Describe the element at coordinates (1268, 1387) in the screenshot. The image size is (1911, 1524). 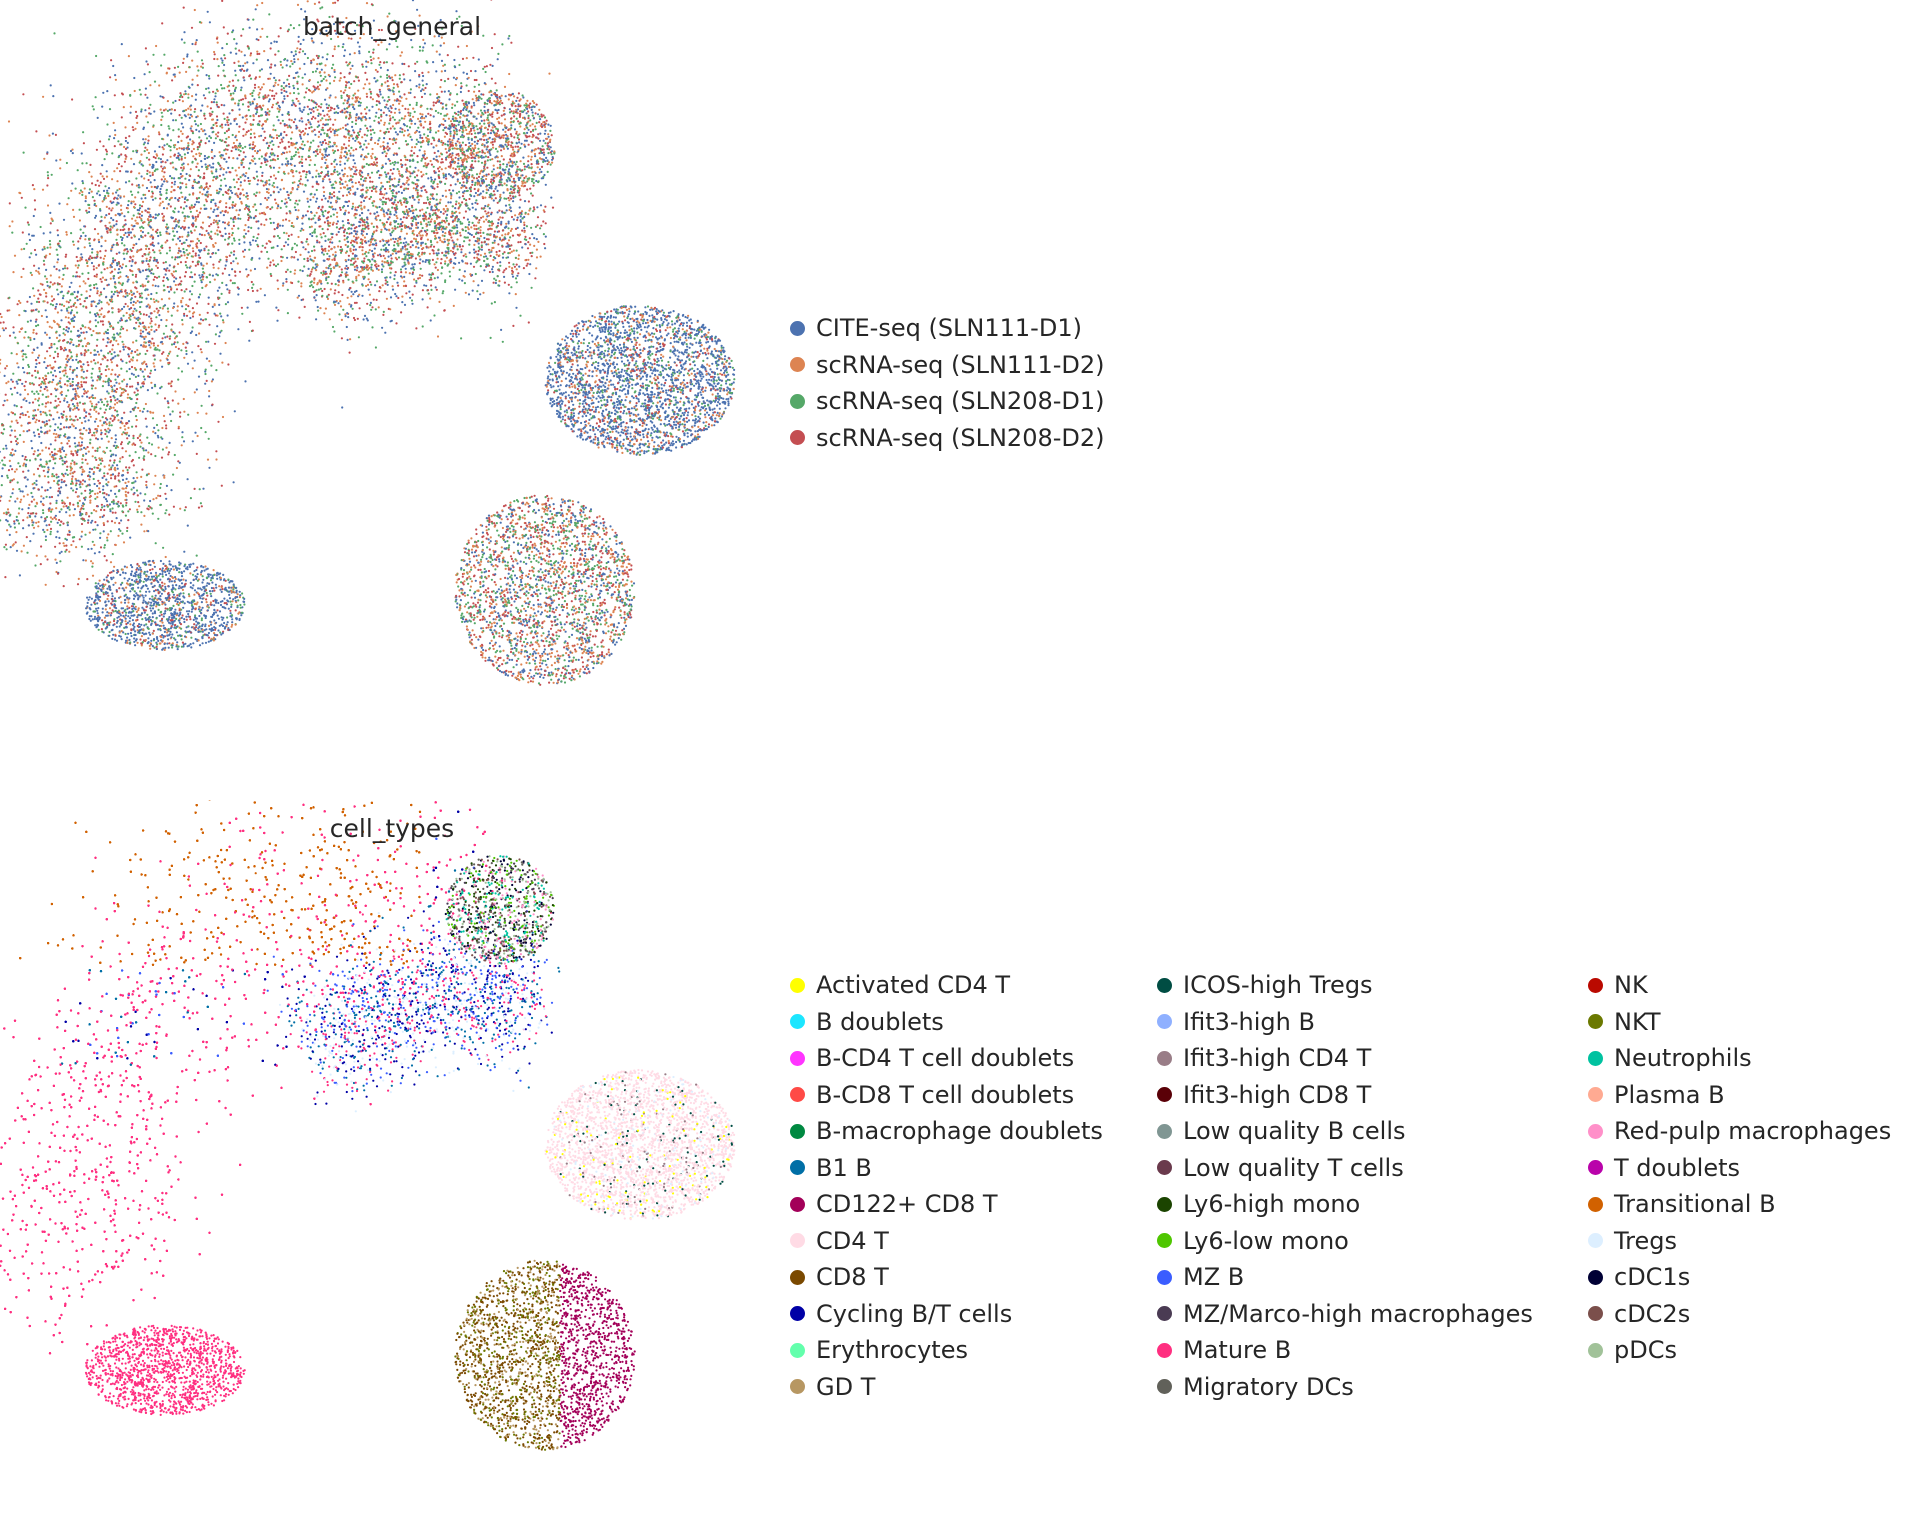
I see `legend-label: Migratory DCs` at that location.